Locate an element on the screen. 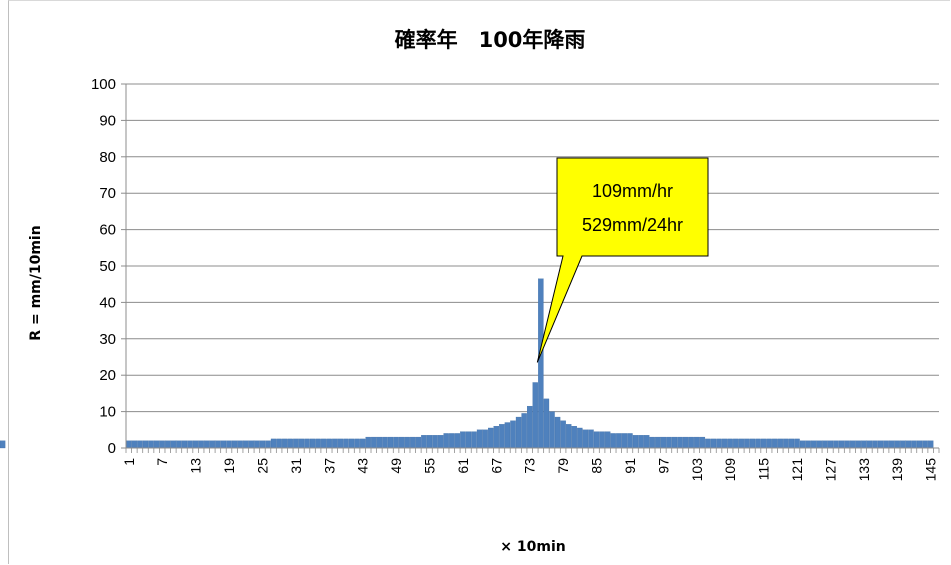 This screenshot has width=951, height=565. y-tick-label: 20 is located at coordinates (107, 375).